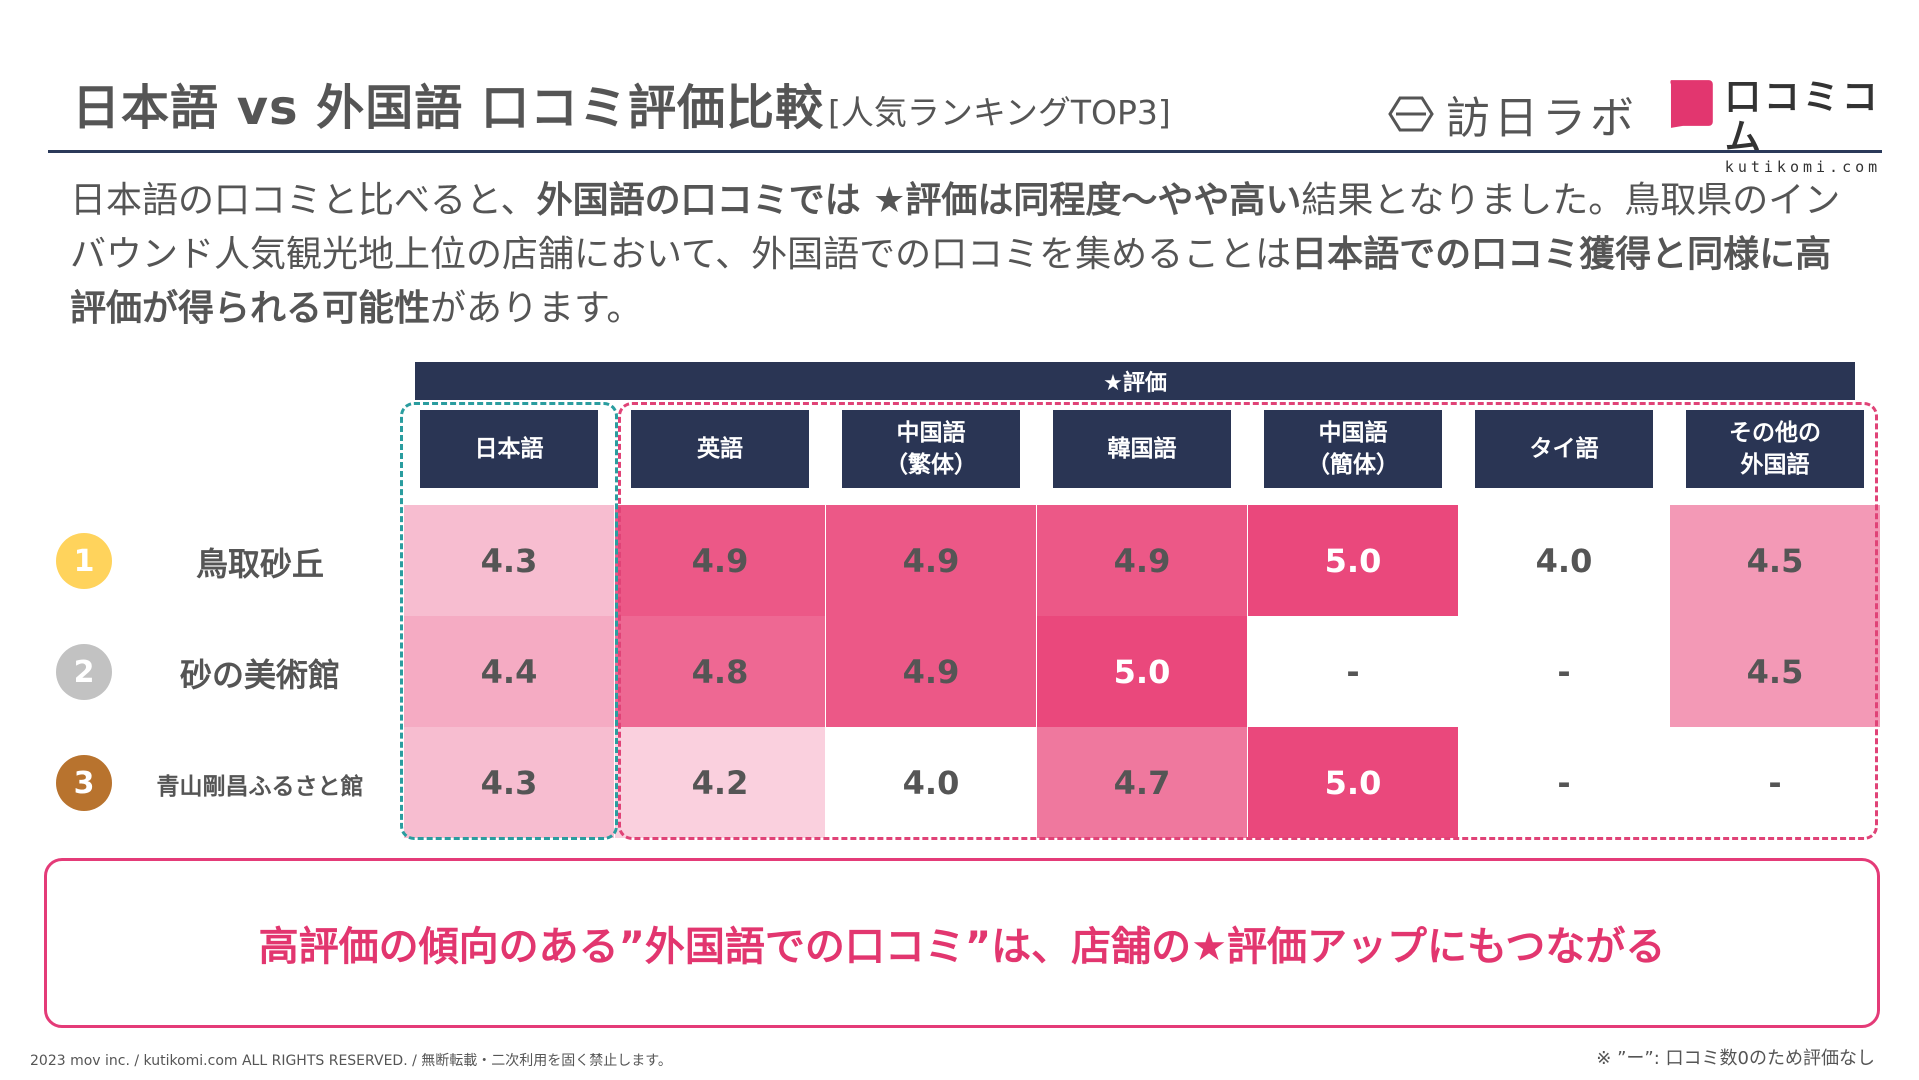 This screenshot has width=1919, height=1080. I want to click on rating-cell: 4.7, so click(1142, 782).